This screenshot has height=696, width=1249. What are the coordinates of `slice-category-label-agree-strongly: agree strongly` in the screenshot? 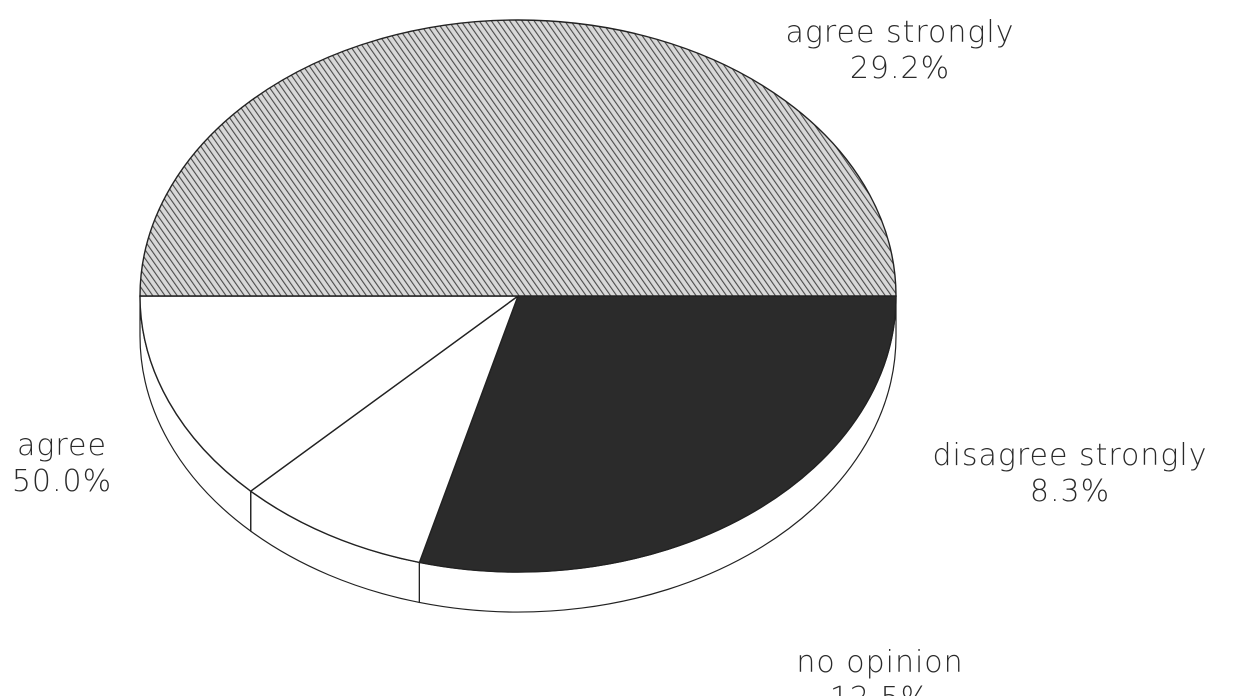 It's located at (899, 32).